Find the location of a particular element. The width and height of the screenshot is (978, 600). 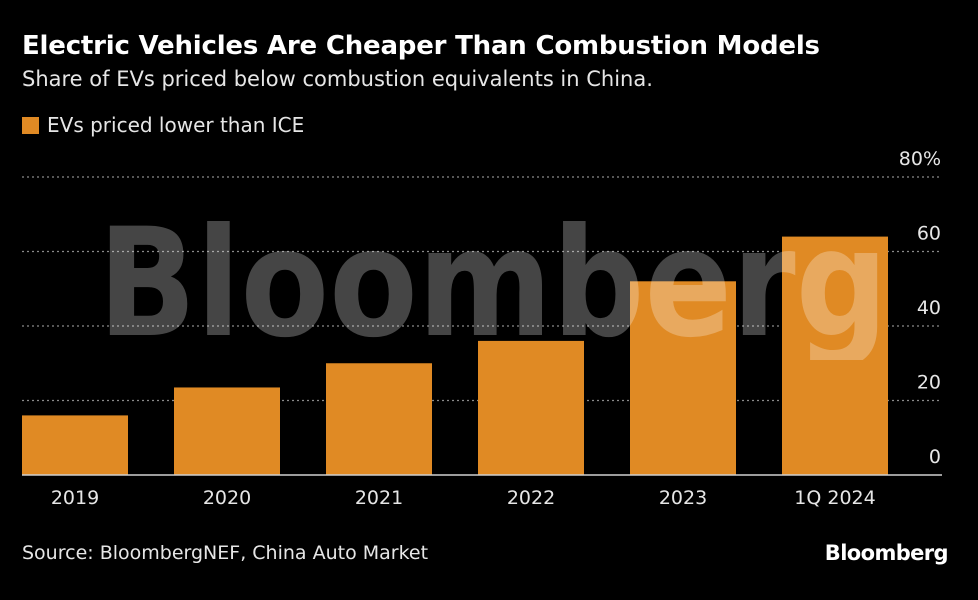

x-tick-label: 2021 is located at coordinates (379, 498).